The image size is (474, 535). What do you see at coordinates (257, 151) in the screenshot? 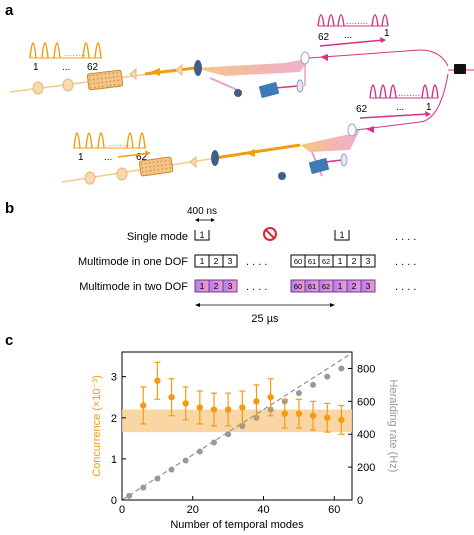
I see `lower-photon-beam` at bounding box center [257, 151].